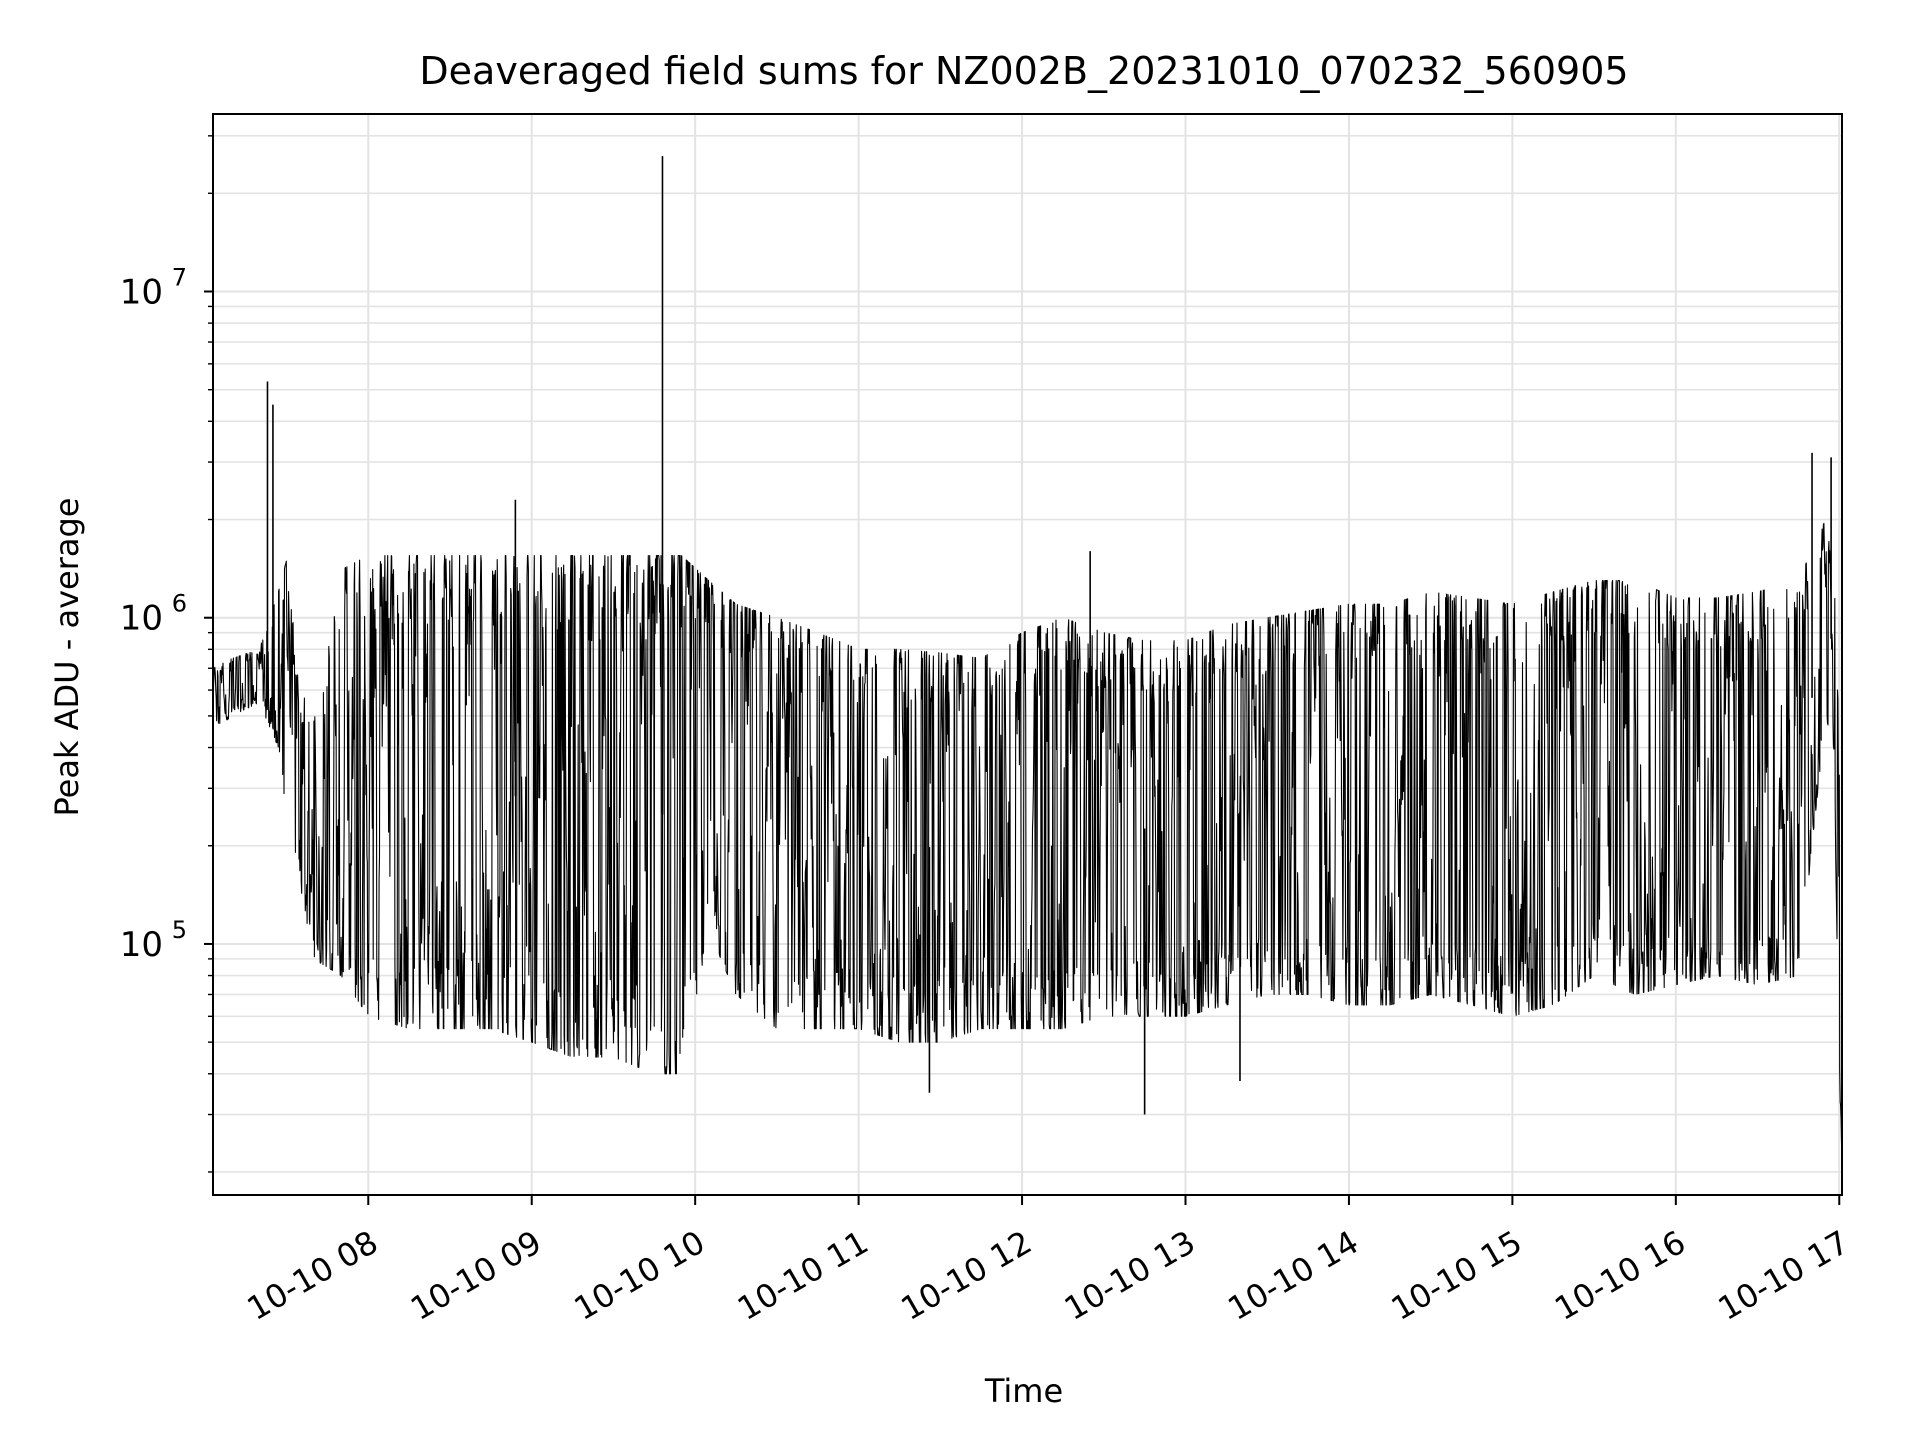 This screenshot has width=1920, height=1440. What do you see at coordinates (179, 604) in the screenshot?
I see `y-tick-label-exponent: 6` at bounding box center [179, 604].